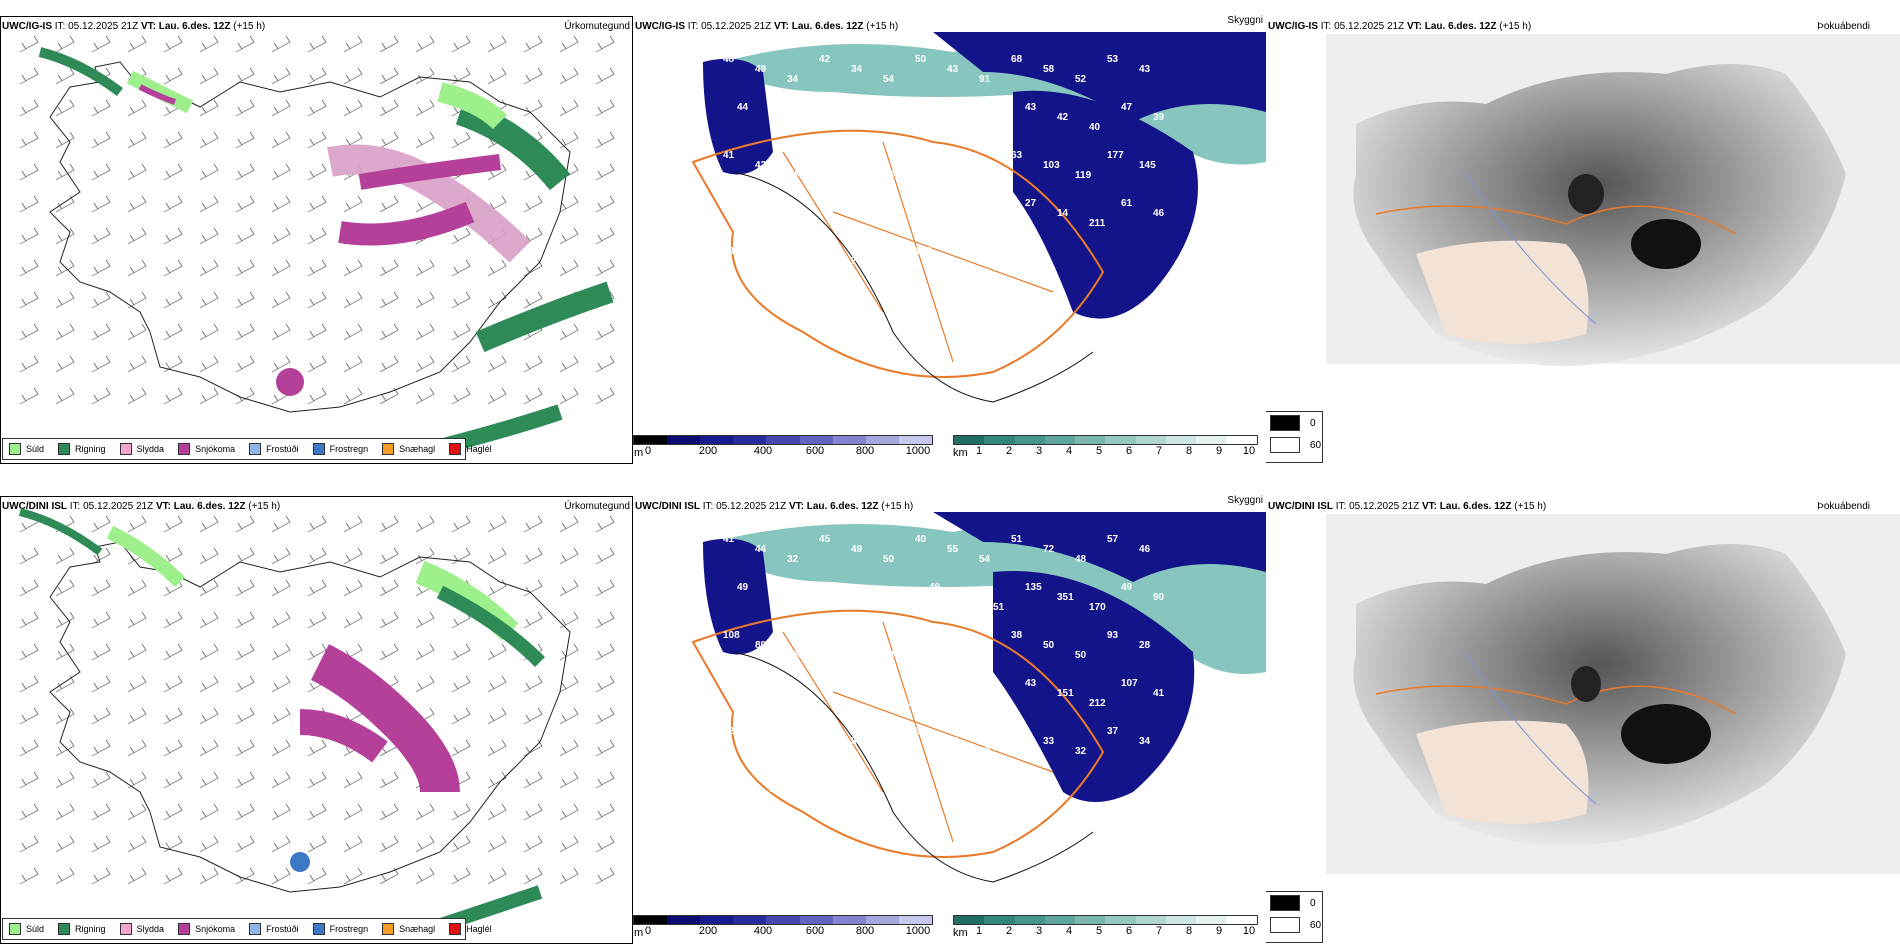 This screenshot has width=1900, height=950. What do you see at coordinates (1063, 213) in the screenshot?
I see `ceiling-value-label: 14` at bounding box center [1063, 213].